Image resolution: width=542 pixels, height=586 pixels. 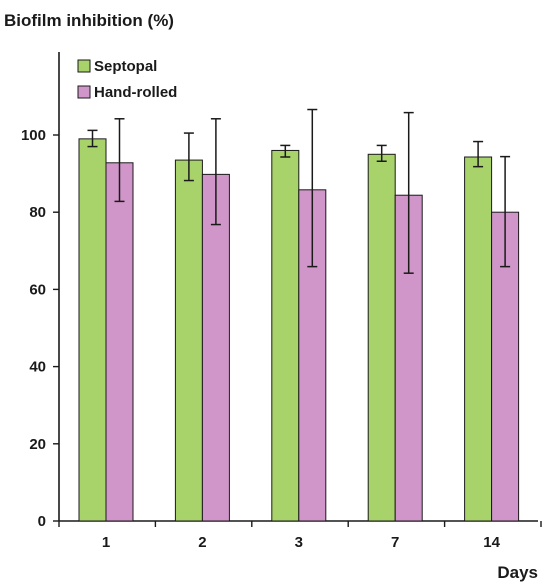 What do you see at coordinates (84, 66) in the screenshot?
I see `legend-swatch-septopal` at bounding box center [84, 66].